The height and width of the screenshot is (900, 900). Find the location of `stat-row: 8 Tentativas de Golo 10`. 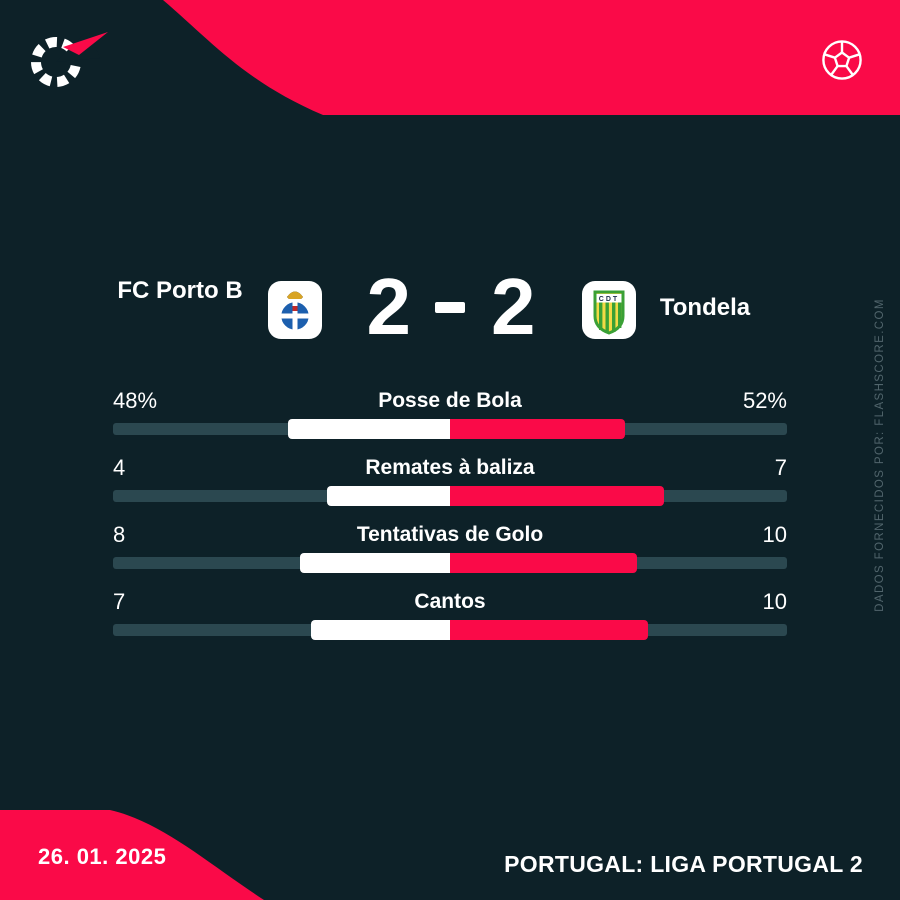

stat-row: 8 Tentativas de Golo 10 is located at coordinates (450, 547).